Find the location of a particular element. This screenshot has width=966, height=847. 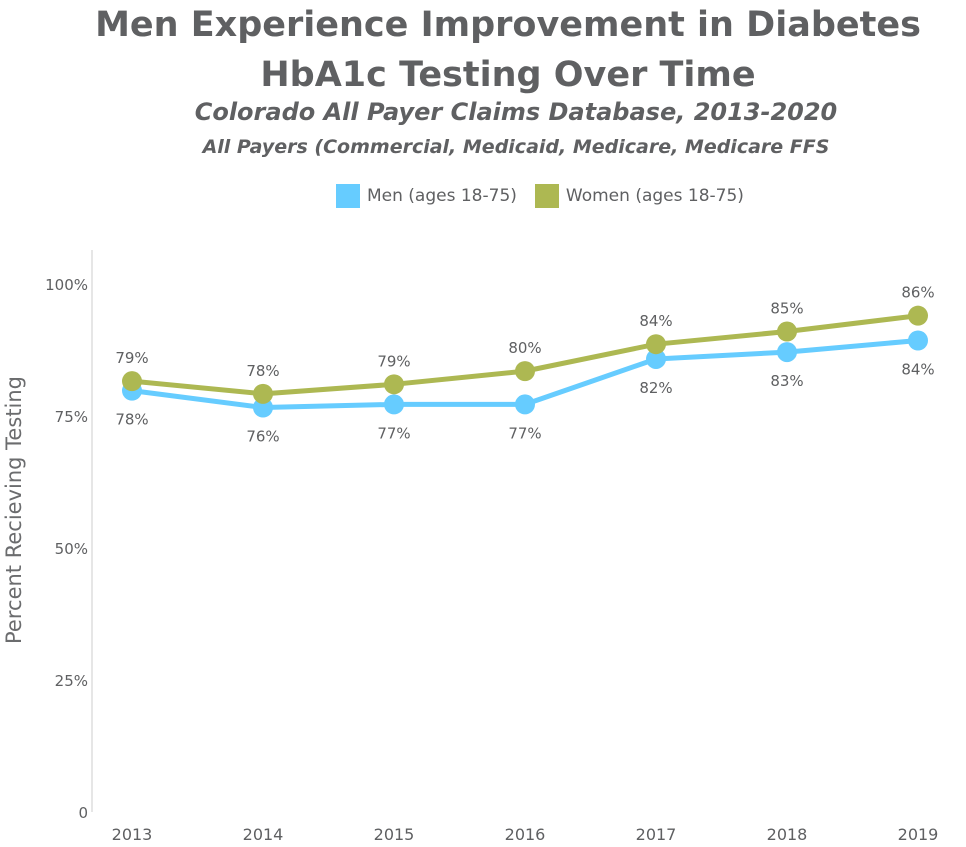

y-tick-label: 75% is located at coordinates (71, 417).